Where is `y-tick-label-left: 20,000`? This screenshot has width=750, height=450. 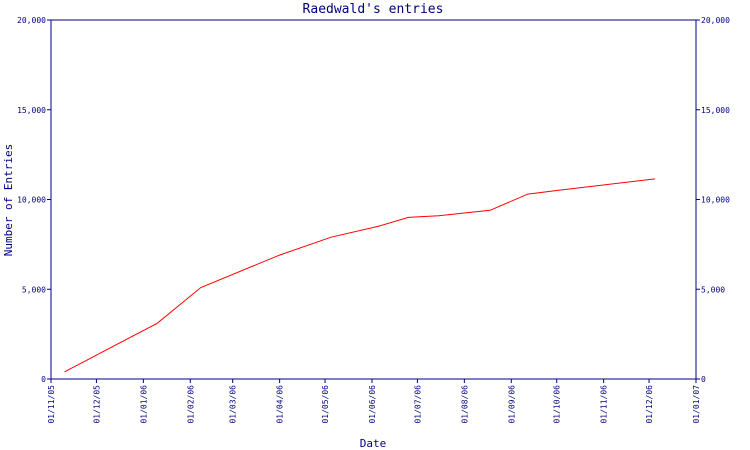
y-tick-label-left: 20,000 is located at coordinates (31, 20).